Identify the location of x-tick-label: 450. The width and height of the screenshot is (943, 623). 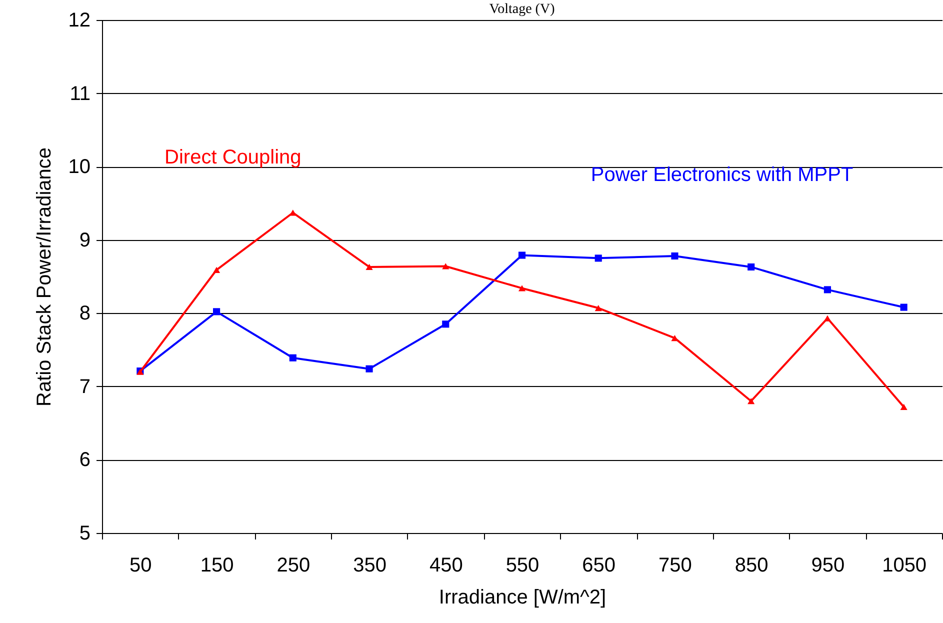
(446, 565).